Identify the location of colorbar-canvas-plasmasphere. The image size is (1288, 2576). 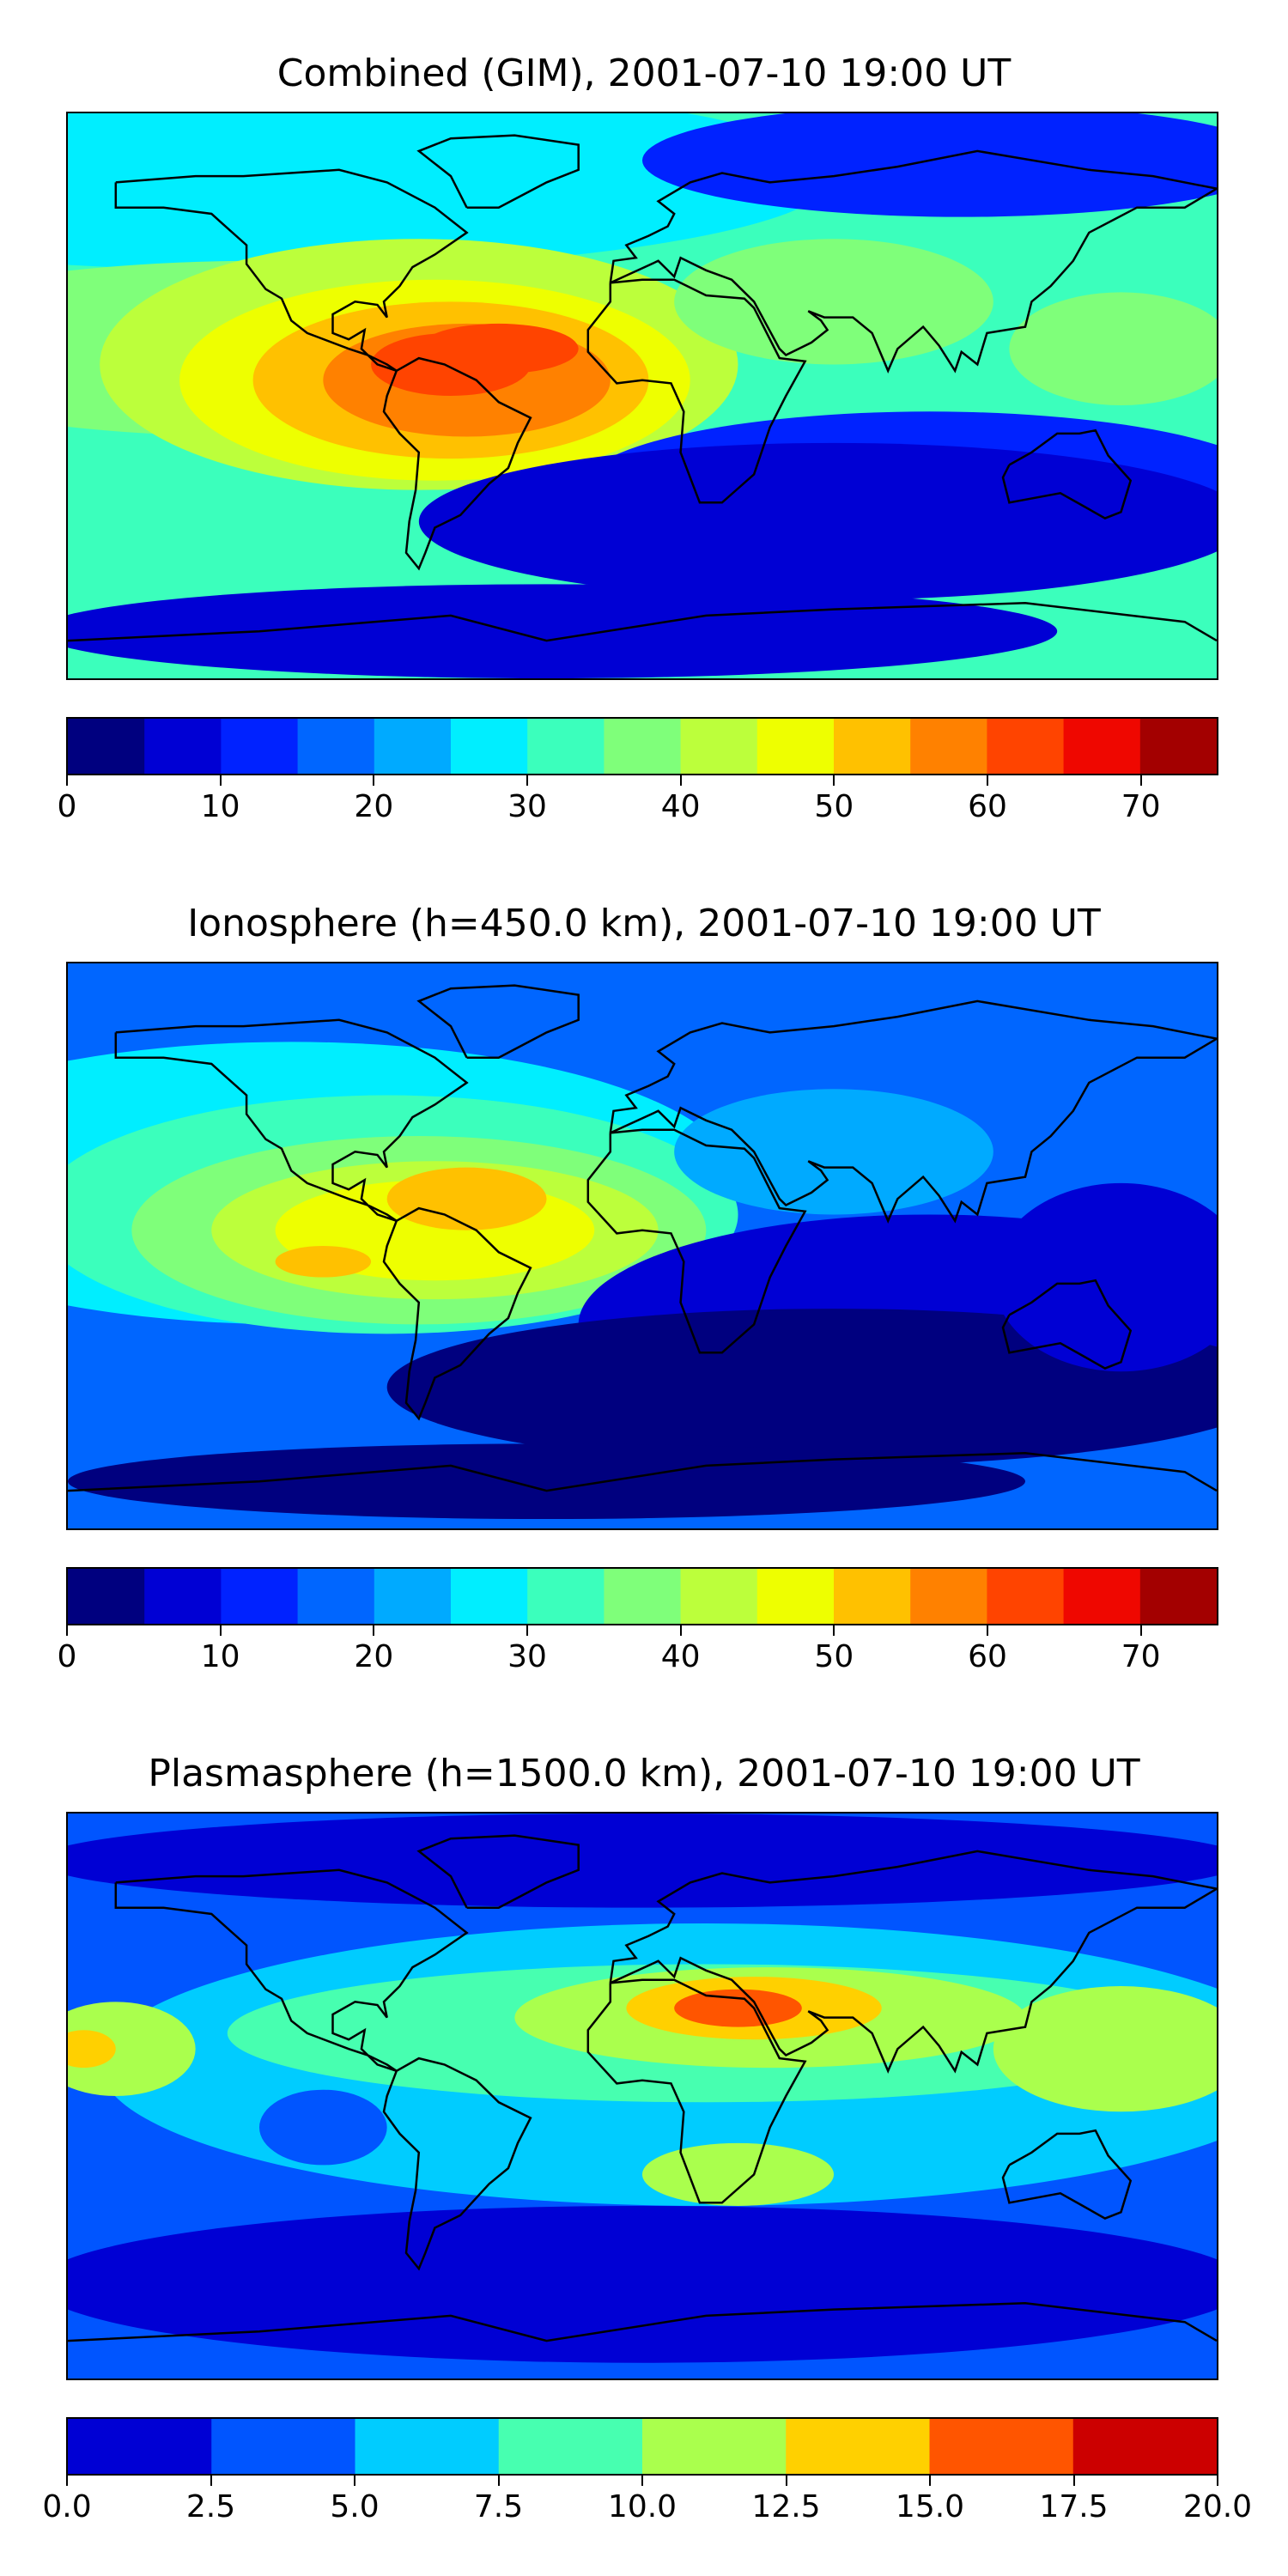
(642, 2446).